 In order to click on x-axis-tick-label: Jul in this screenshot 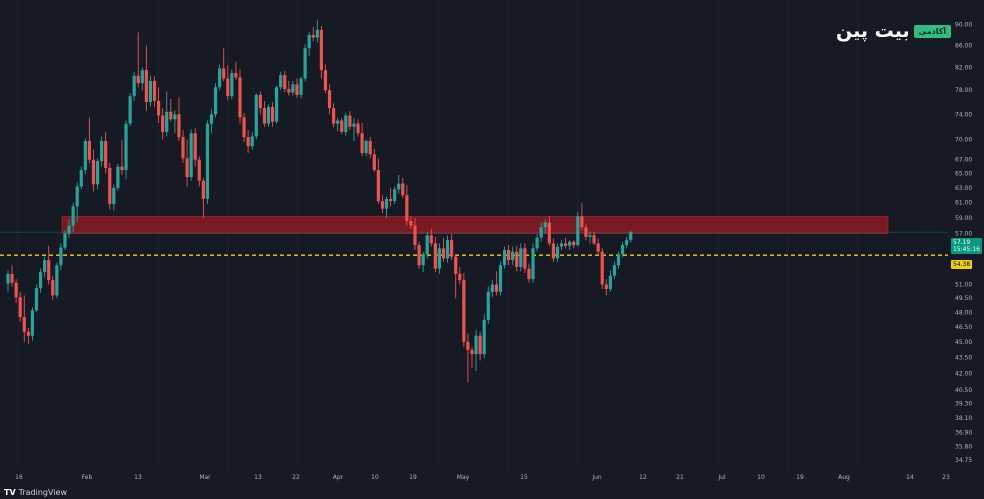, I will do `click(721, 477)`.